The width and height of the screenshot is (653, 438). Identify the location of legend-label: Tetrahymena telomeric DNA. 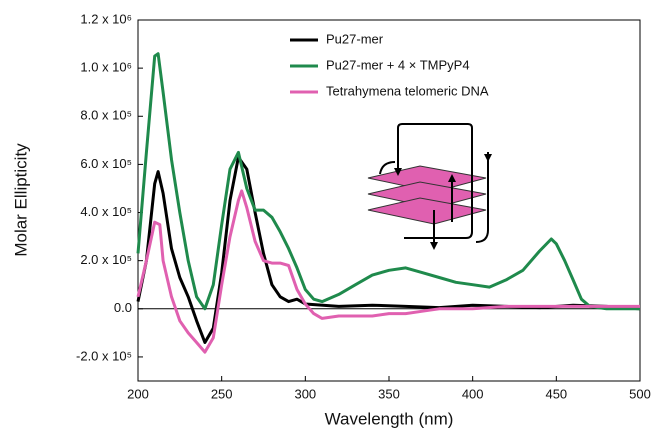
(407, 90).